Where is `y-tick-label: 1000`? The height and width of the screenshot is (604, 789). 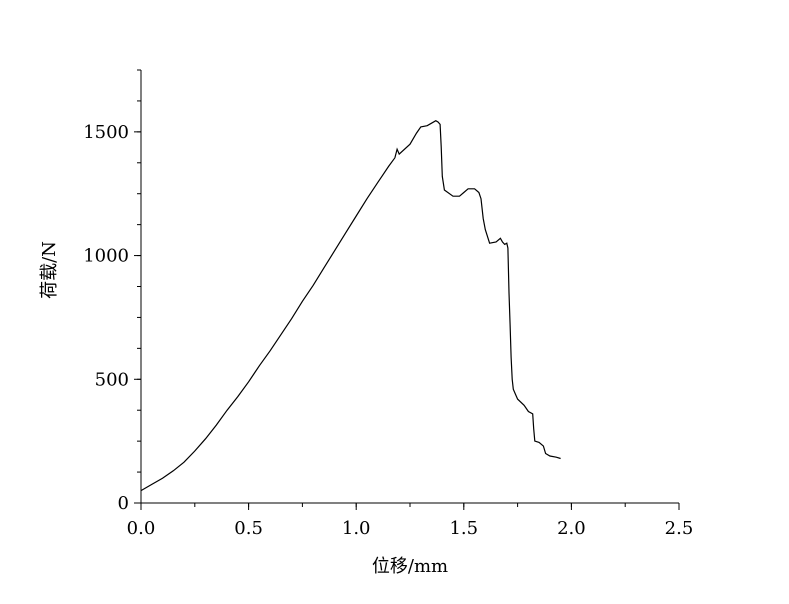 y-tick-label: 1000 is located at coordinates (106, 256).